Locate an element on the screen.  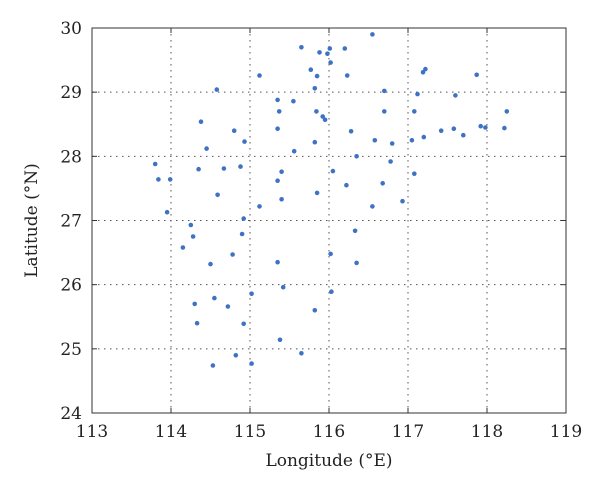
x-tick-label: 117 is located at coordinates (408, 432).